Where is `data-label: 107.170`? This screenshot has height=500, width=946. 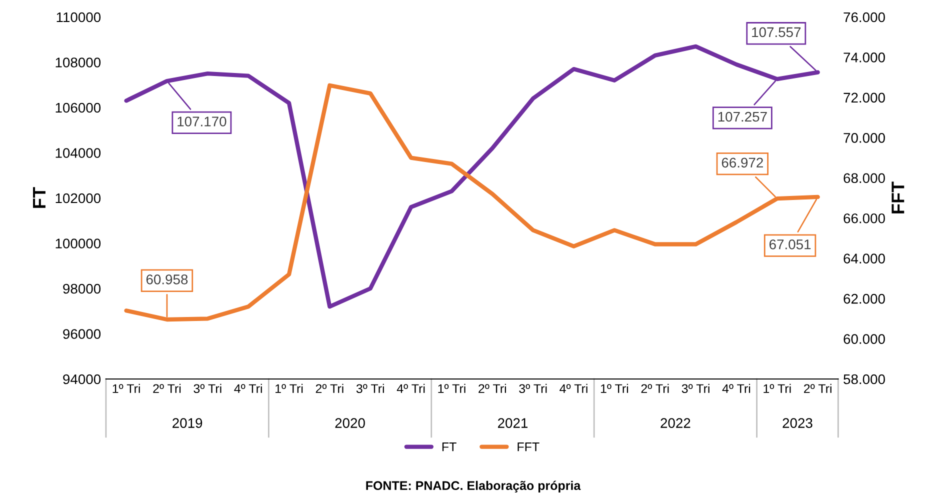 data-label: 107.170 is located at coordinates (202, 121).